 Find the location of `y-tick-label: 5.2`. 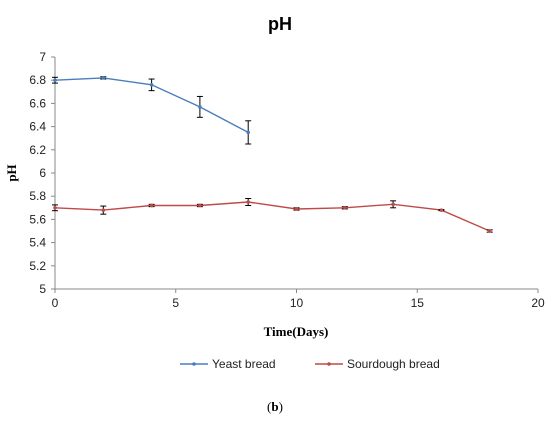

y-tick-label: 5.2 is located at coordinates (37, 266).